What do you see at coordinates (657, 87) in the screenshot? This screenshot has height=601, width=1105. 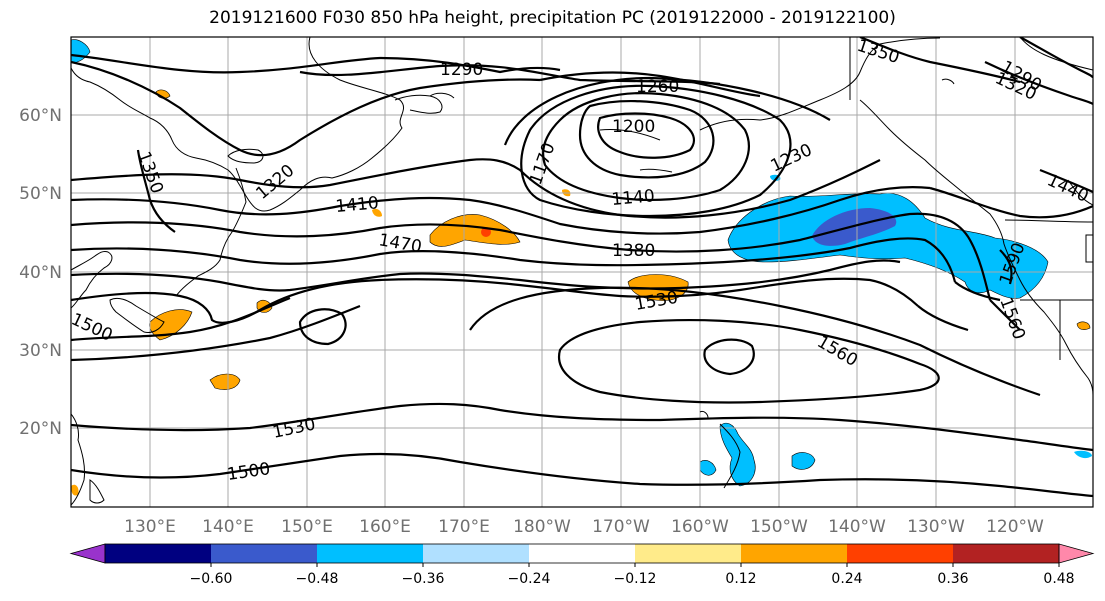 I see `contour-label: 1260` at bounding box center [657, 87].